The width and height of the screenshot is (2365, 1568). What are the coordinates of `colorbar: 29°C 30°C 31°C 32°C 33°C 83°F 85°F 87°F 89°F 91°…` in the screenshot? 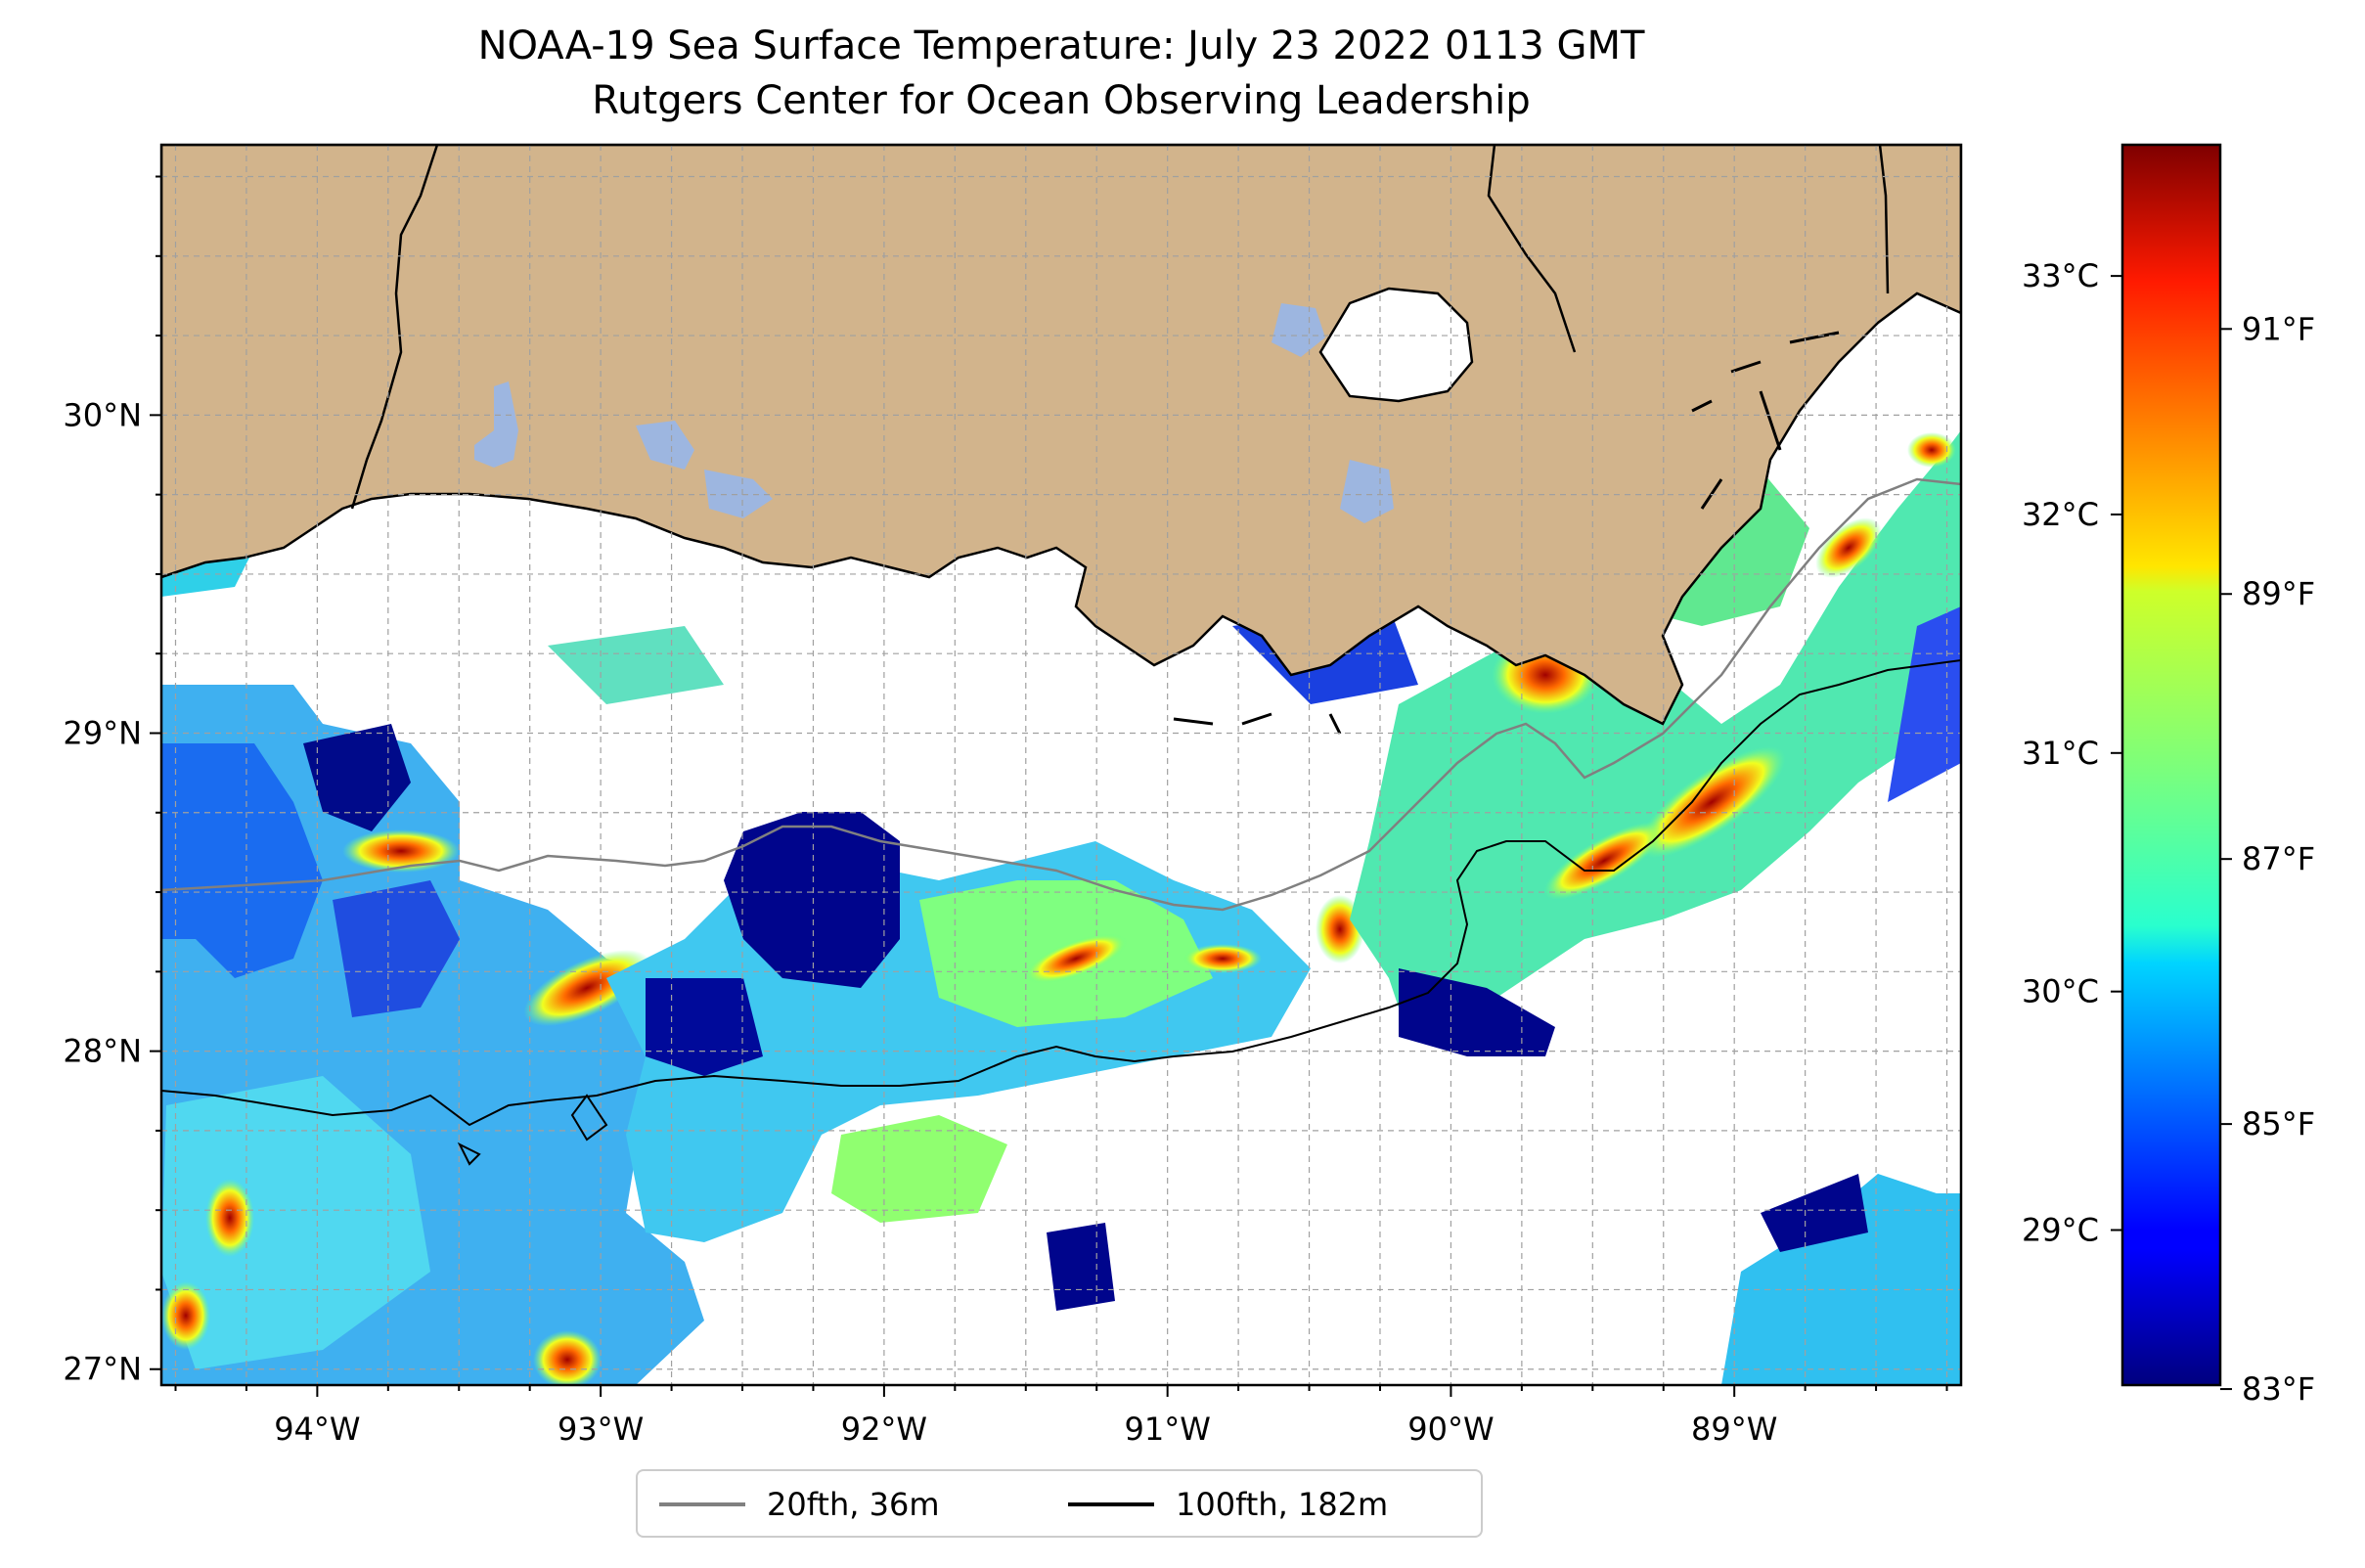 It's located at (2168, 775).